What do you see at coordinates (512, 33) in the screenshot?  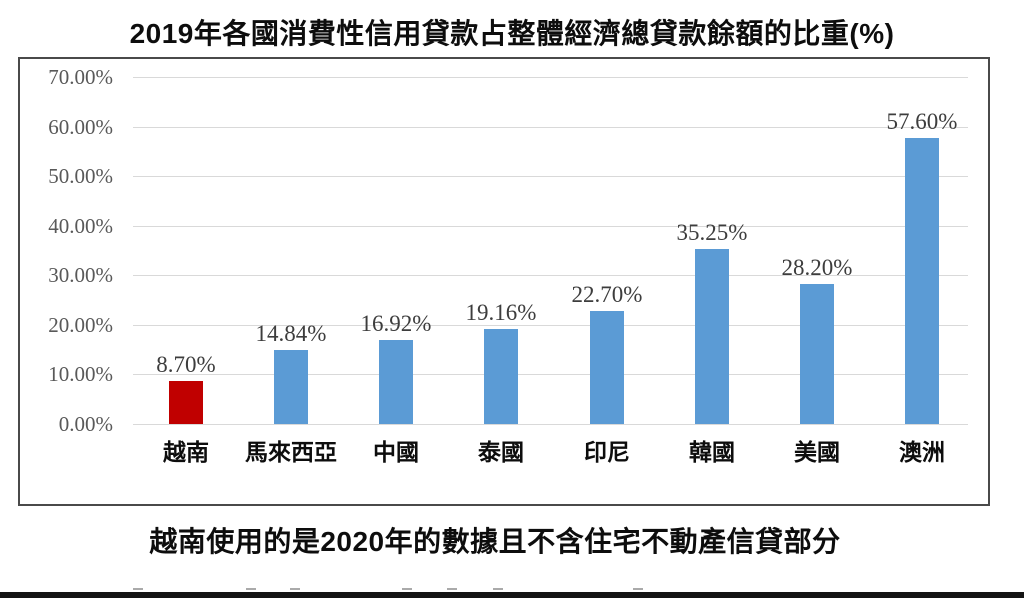 I see `chart-title: 2019年各國消費性信用貸款占整體經濟總貸款餘額的比重(%)` at bounding box center [512, 33].